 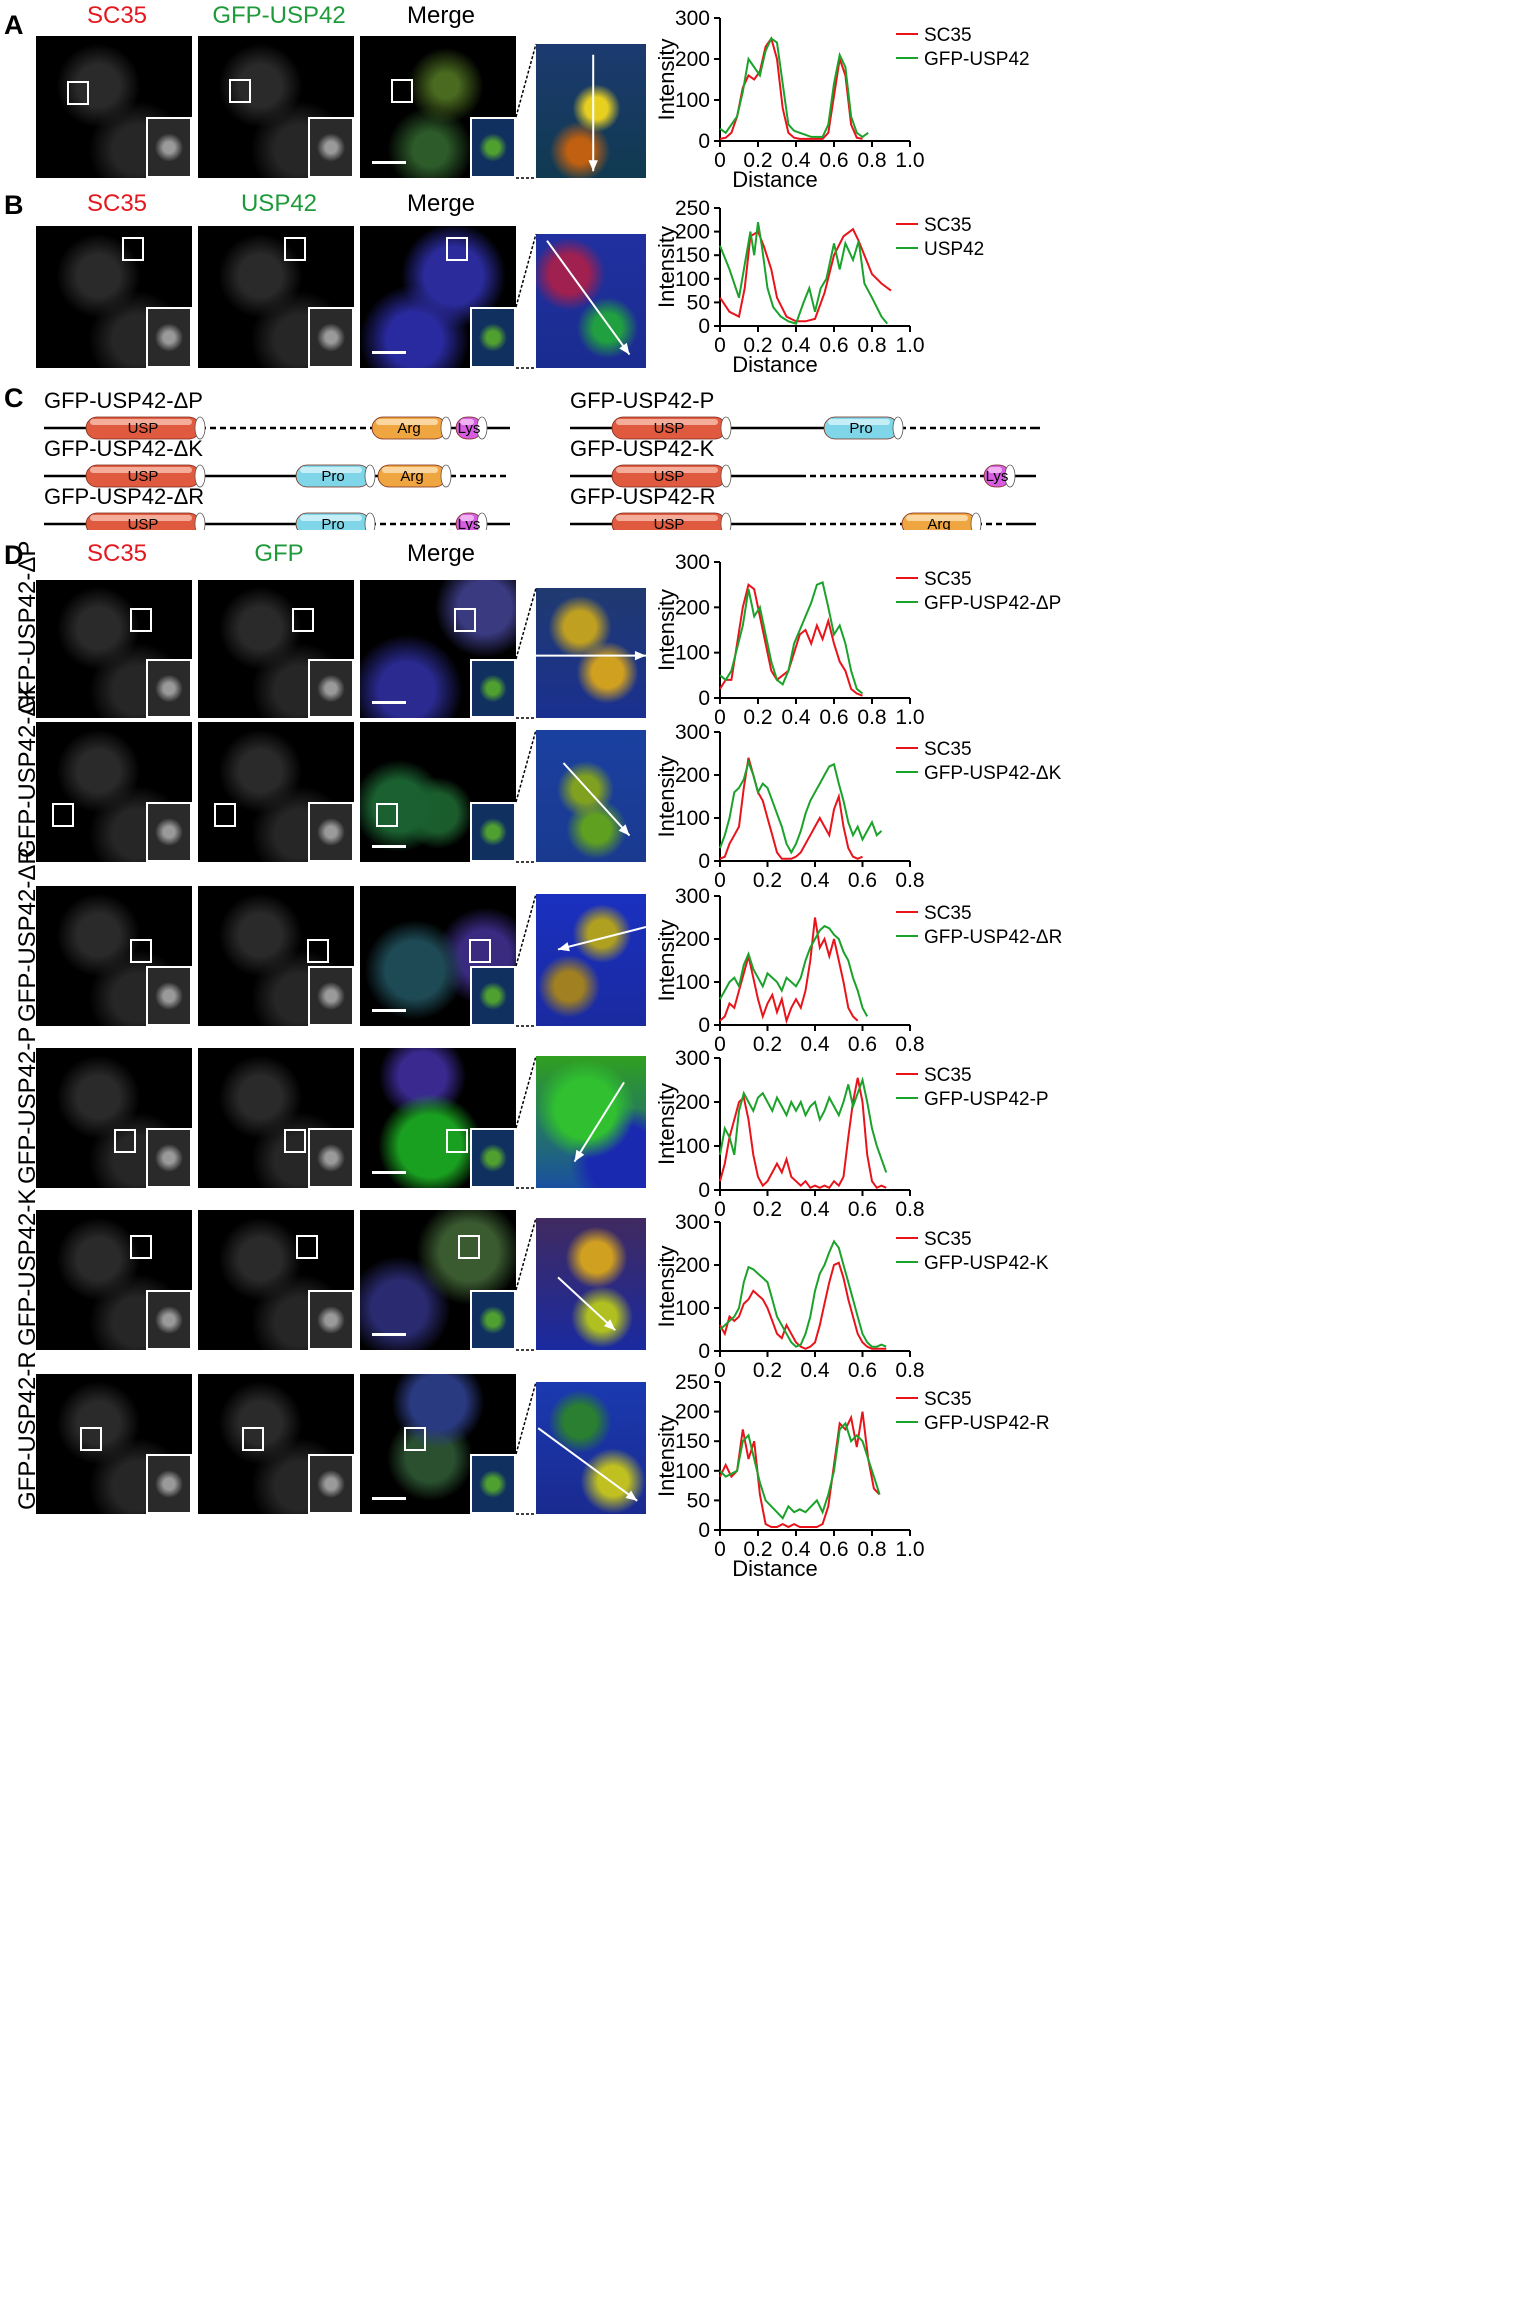 I want to click on y-tick-label: 50, so click(x=698, y=1500).